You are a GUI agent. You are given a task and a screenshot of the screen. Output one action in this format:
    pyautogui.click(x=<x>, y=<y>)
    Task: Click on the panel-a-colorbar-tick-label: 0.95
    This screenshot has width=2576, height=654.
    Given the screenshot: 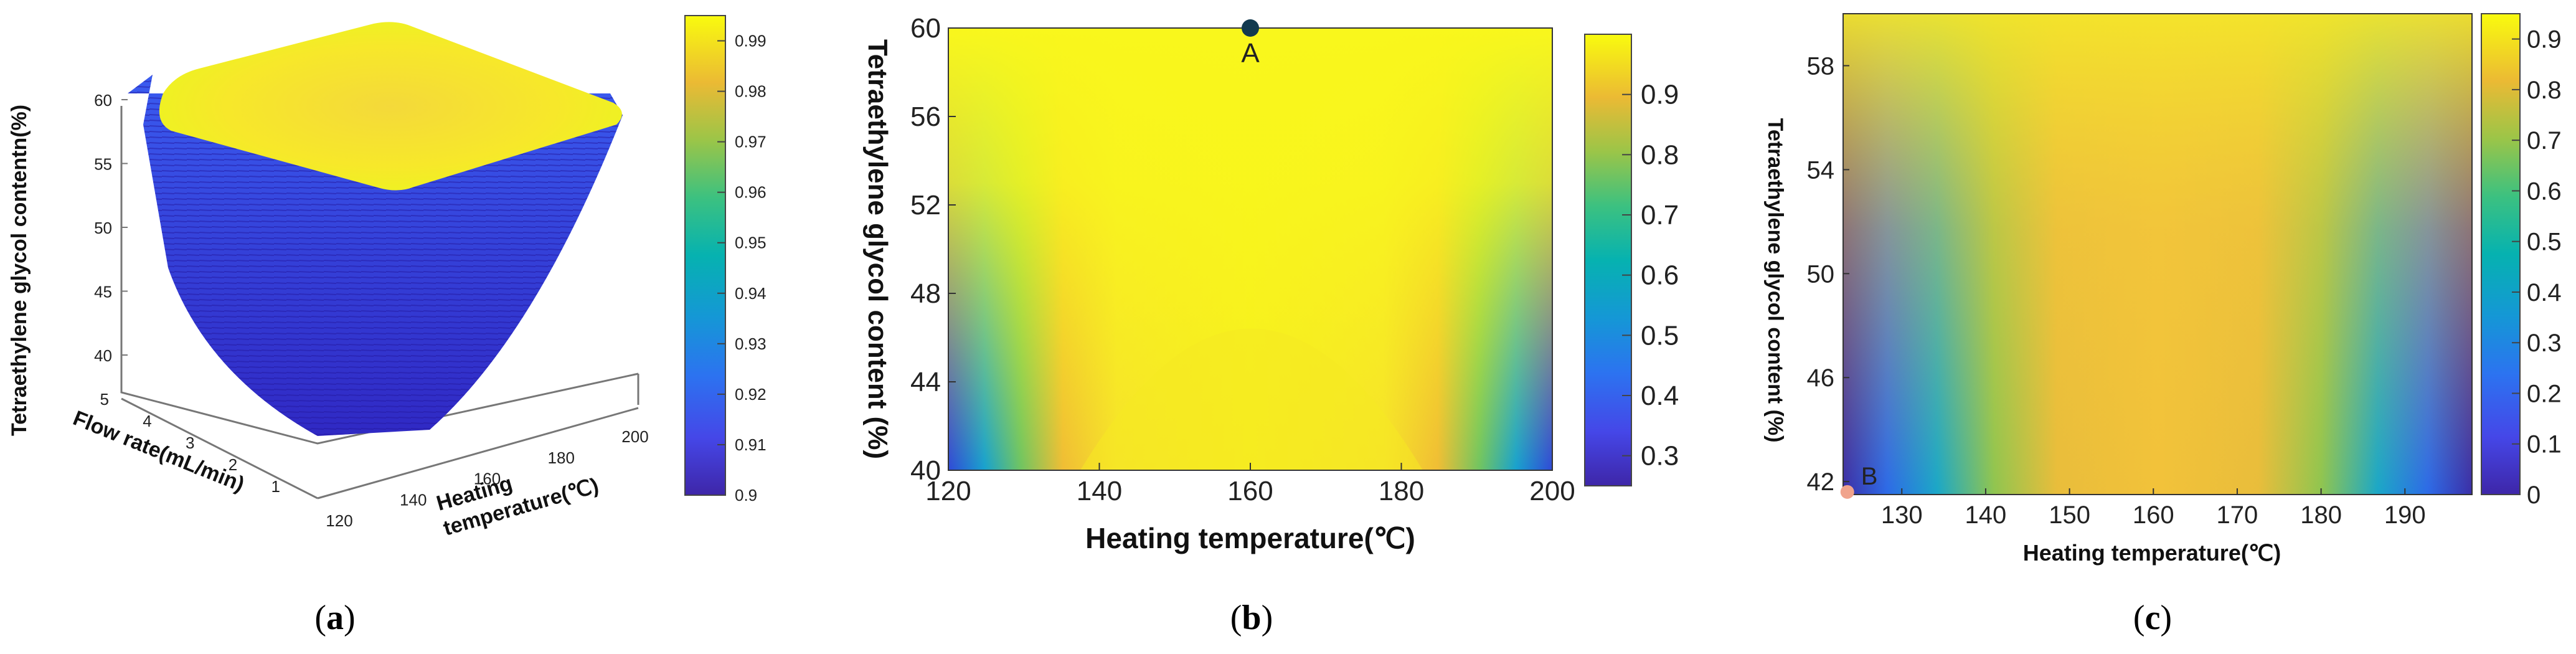 What is the action you would take?
    pyautogui.click(x=751, y=243)
    